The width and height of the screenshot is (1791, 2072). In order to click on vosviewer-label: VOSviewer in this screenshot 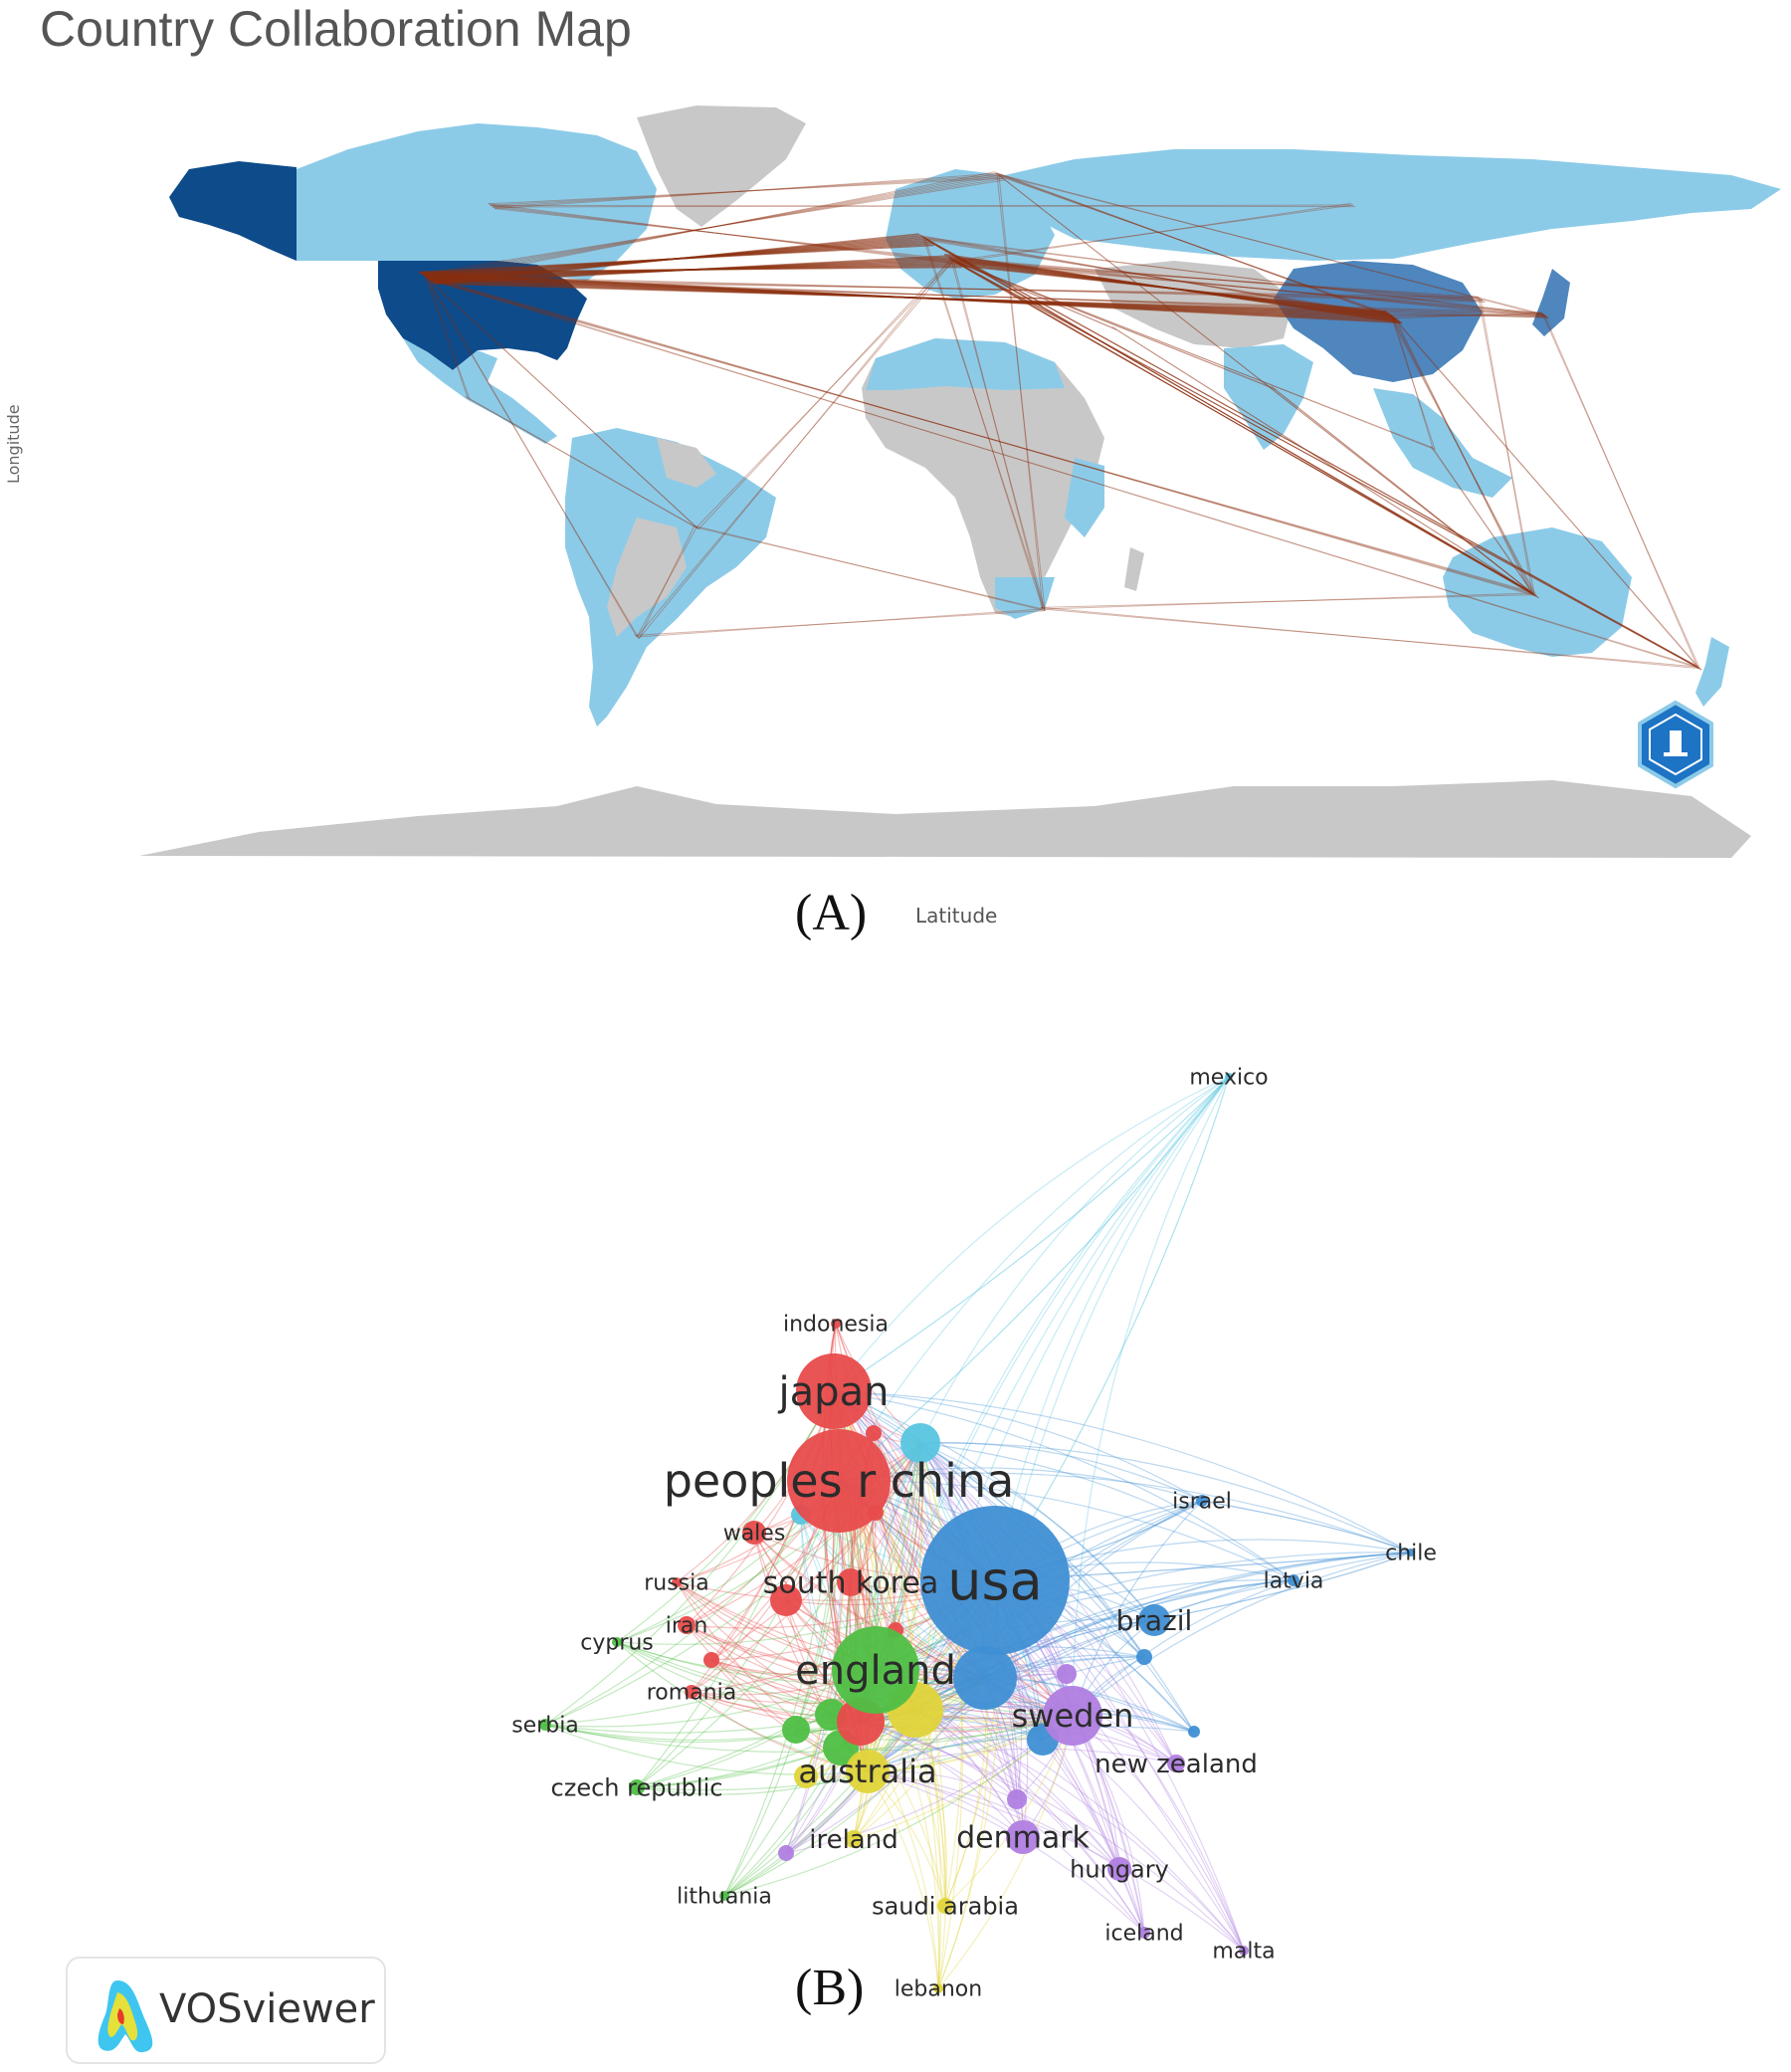, I will do `click(267, 2009)`.